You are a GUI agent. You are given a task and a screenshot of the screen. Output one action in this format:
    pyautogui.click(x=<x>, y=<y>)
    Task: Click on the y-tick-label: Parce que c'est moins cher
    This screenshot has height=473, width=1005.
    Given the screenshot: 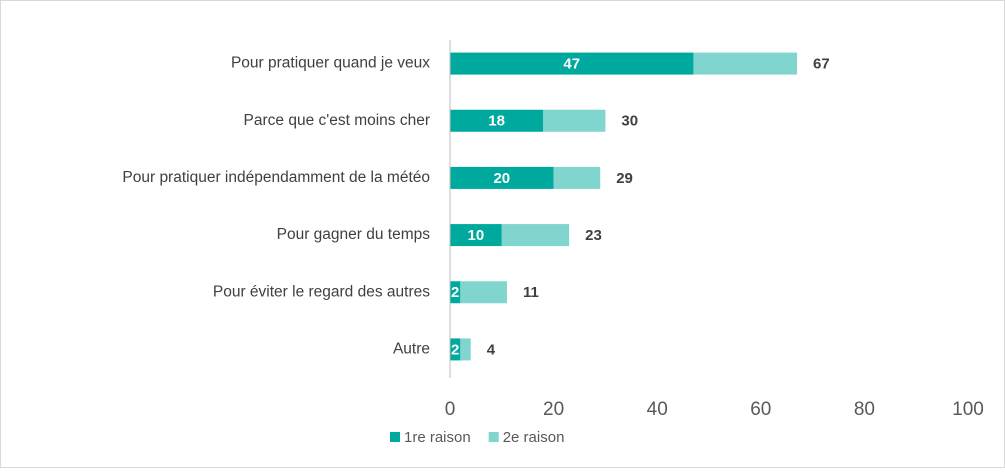 What is the action you would take?
    pyautogui.click(x=337, y=120)
    